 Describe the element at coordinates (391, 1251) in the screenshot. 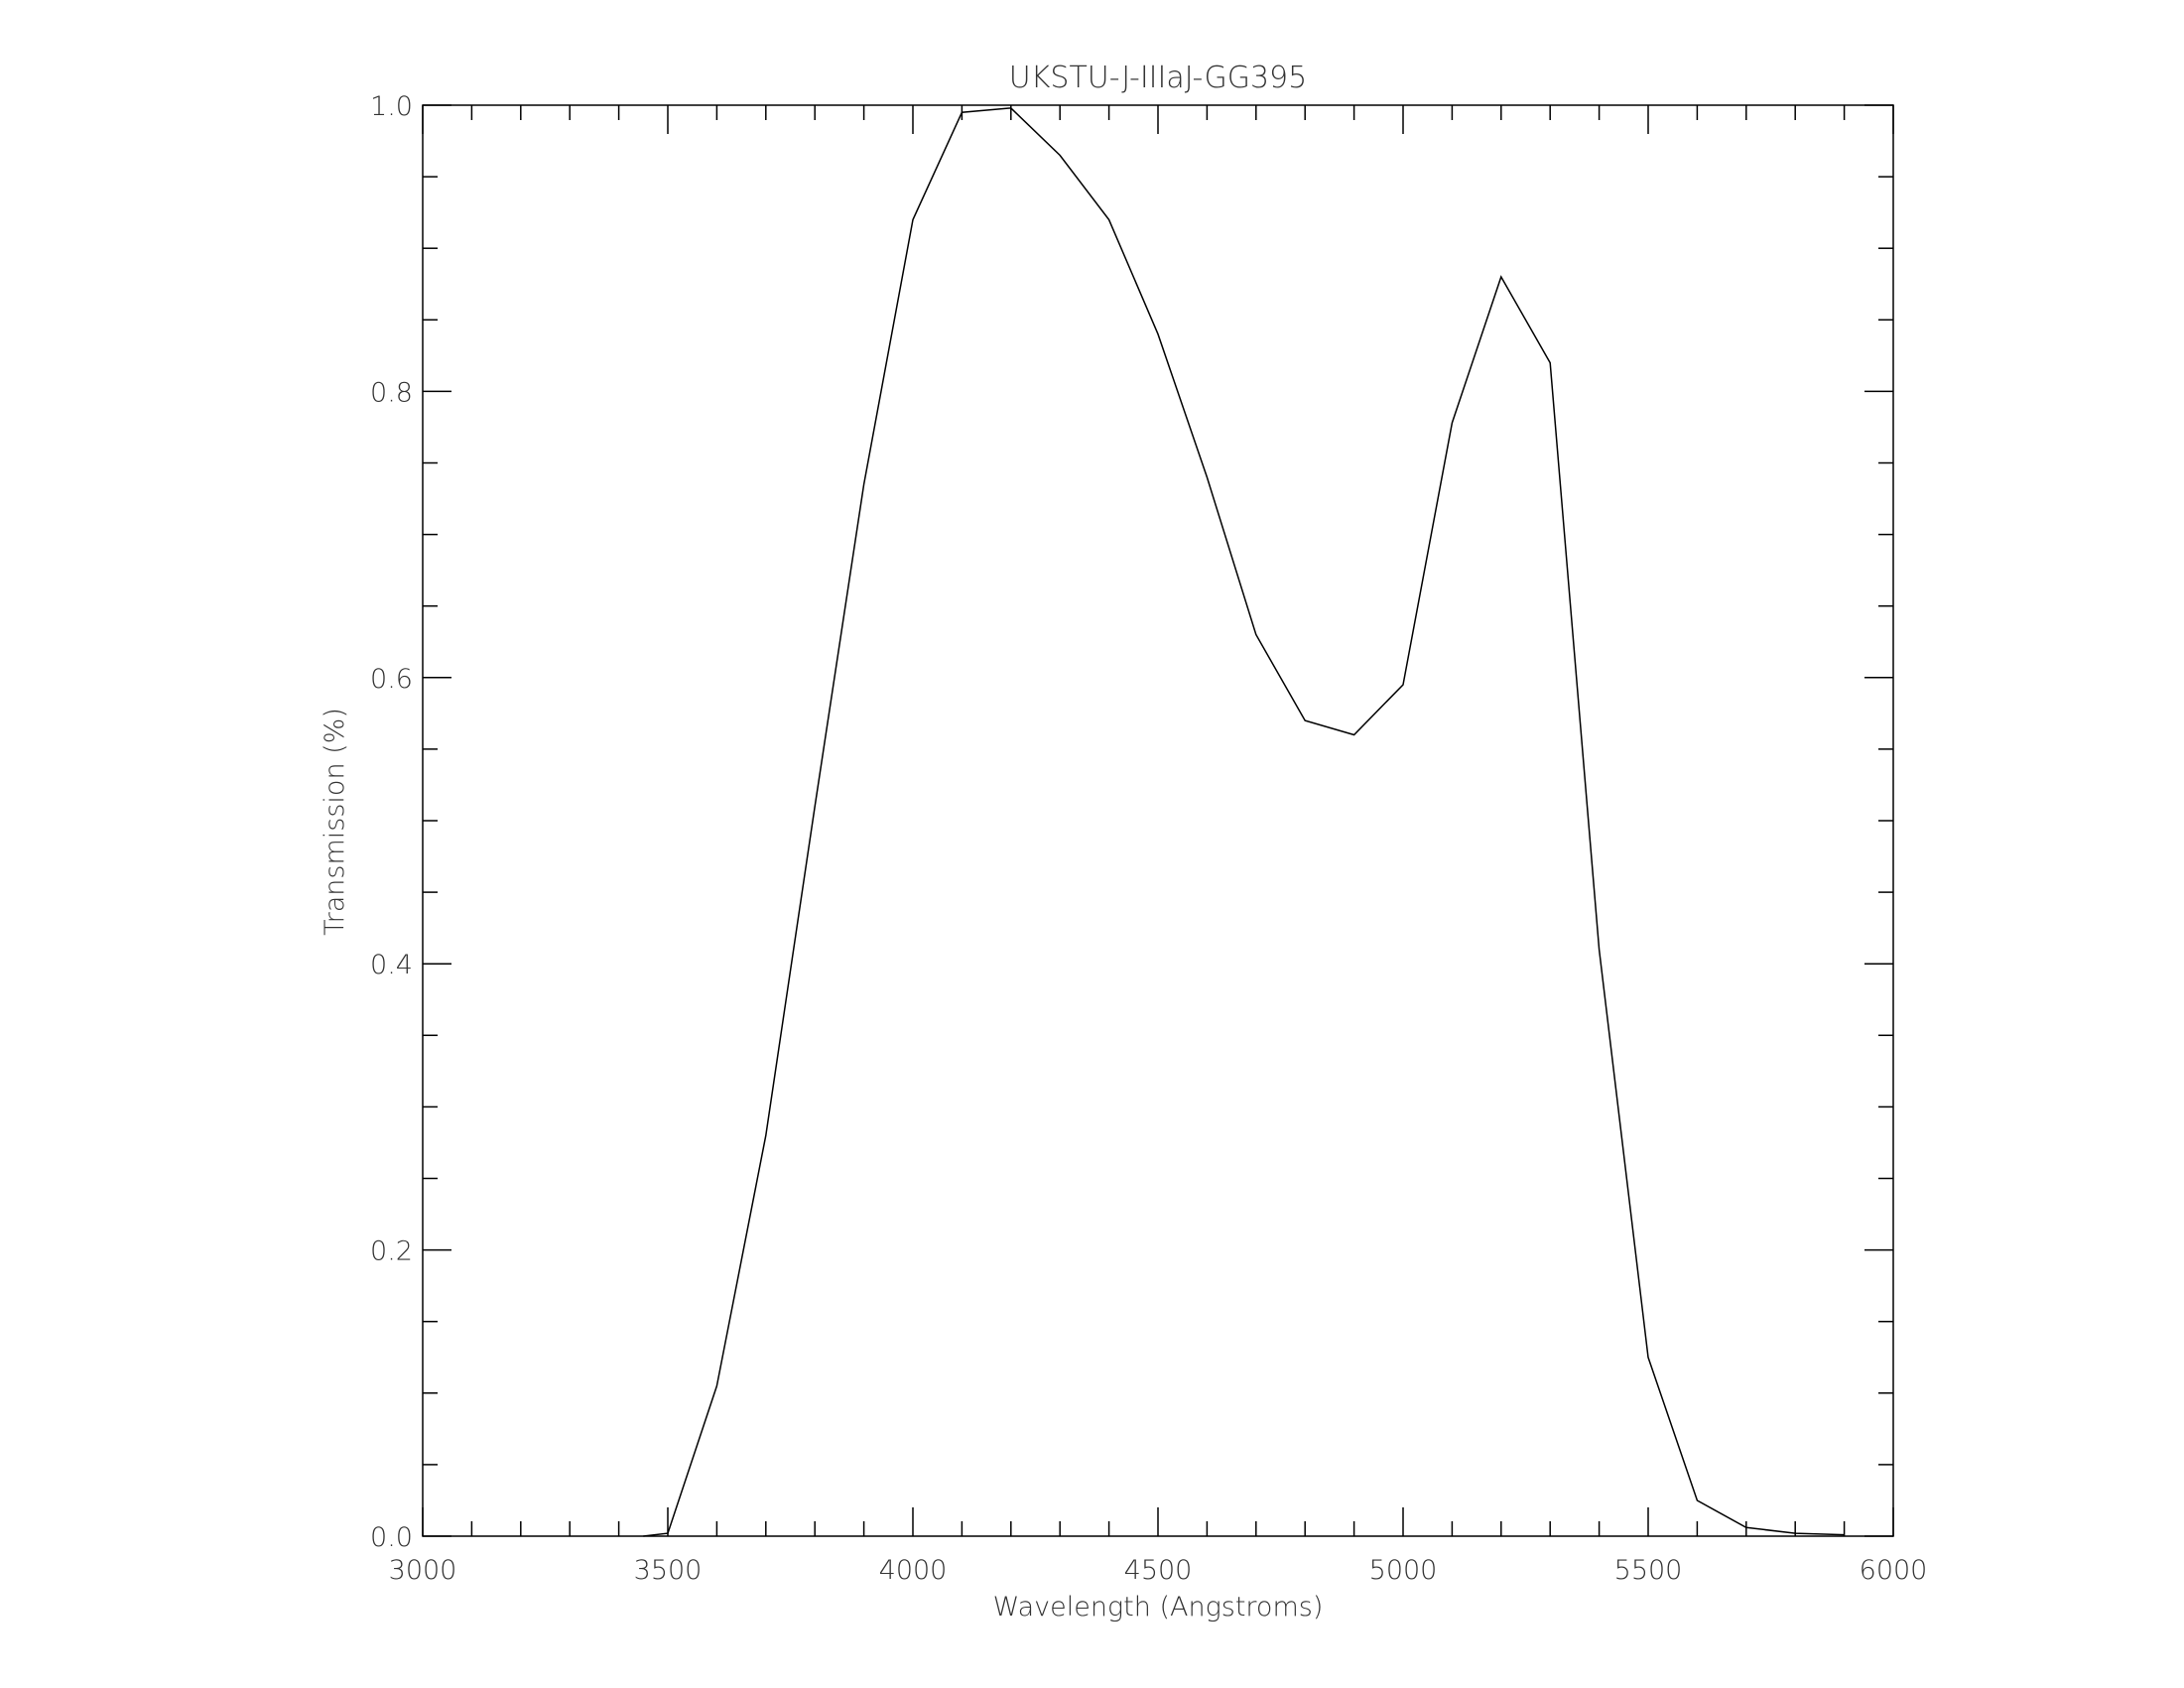

I see `y-tick-label: 0.2` at that location.